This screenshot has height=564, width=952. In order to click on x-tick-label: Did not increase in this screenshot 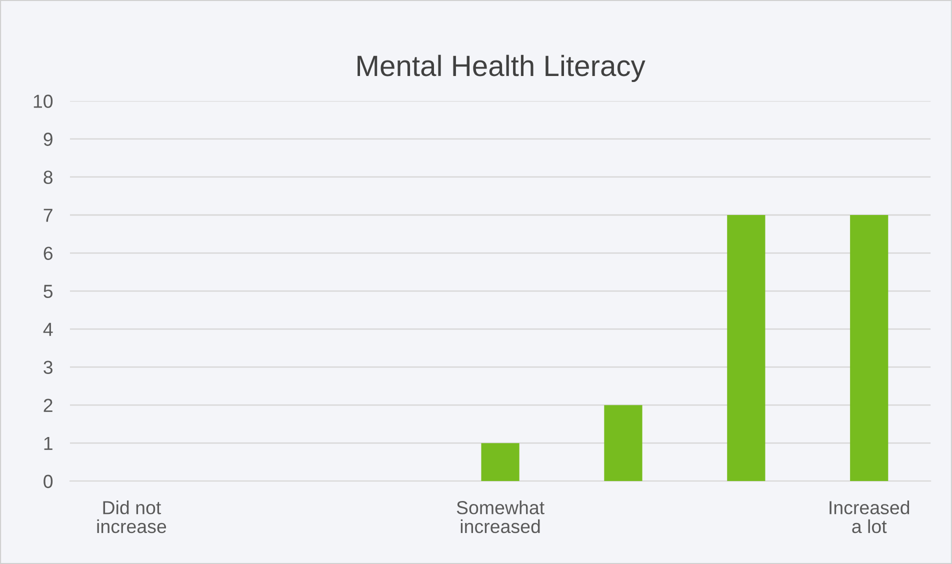, I will do `click(131, 517)`.